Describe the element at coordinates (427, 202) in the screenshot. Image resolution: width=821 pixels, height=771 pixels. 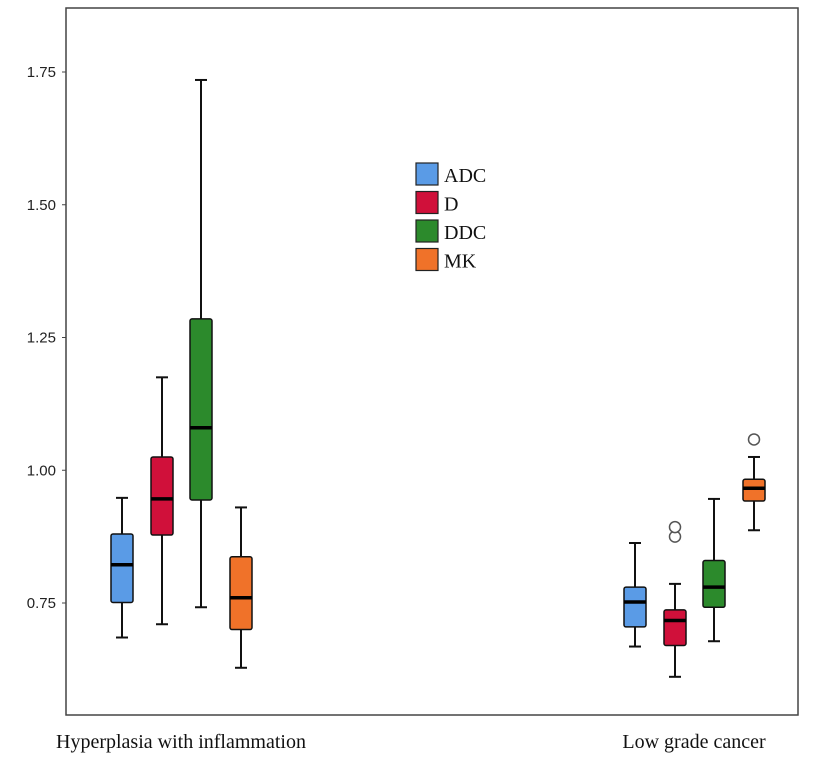
I see `legend-swatch-d` at that location.